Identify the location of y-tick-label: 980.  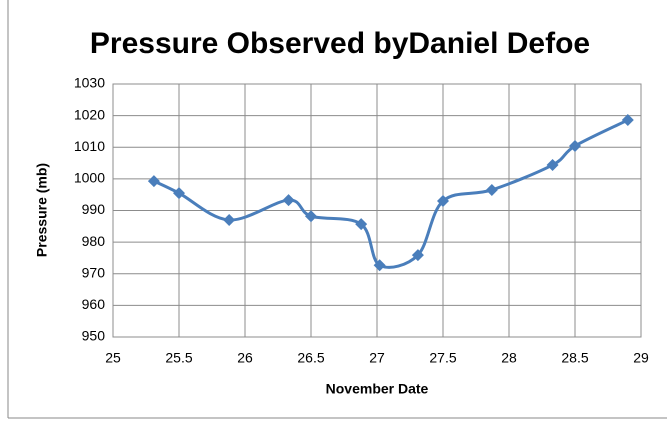
(94, 241).